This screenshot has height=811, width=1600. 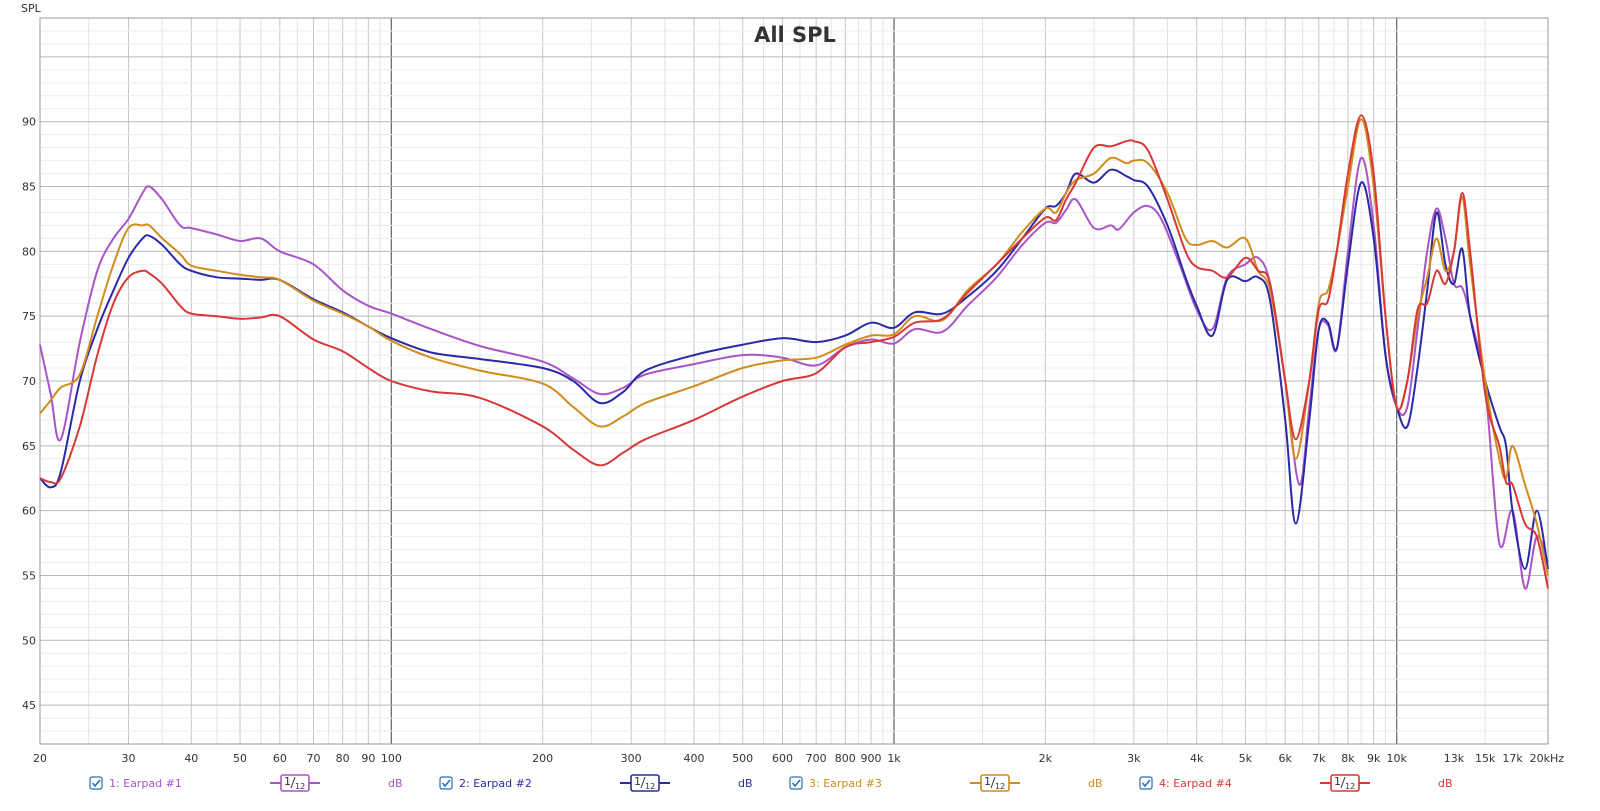 I want to click on x-tick-label: 15k, so click(x=1485, y=758).